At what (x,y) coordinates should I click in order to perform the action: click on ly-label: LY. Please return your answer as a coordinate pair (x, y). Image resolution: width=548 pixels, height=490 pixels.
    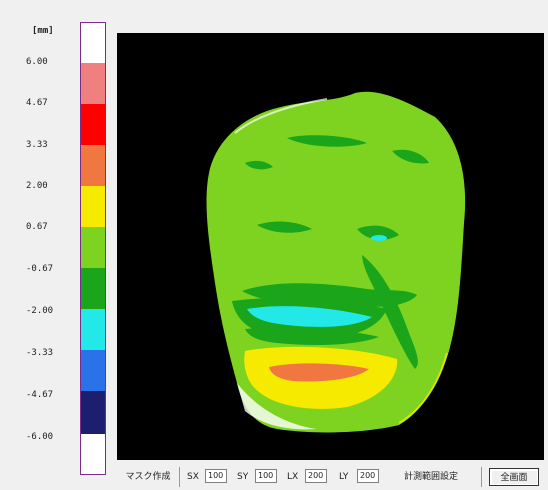
    Looking at the image, I should click on (344, 477).